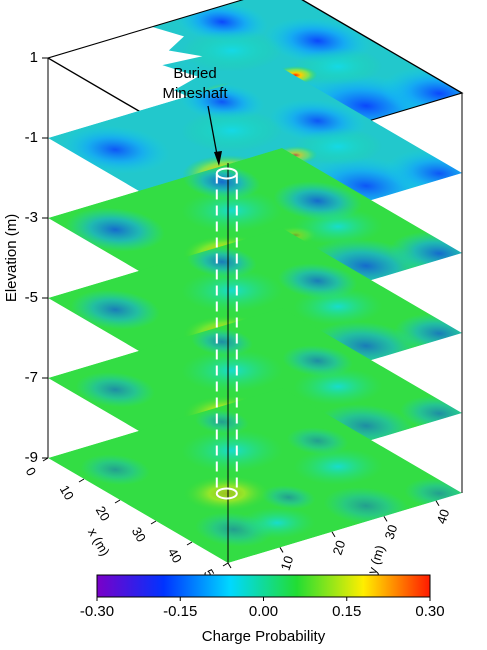 The height and width of the screenshot is (650, 487). What do you see at coordinates (31, 297) in the screenshot?
I see `z-tick-label: -5` at bounding box center [31, 297].